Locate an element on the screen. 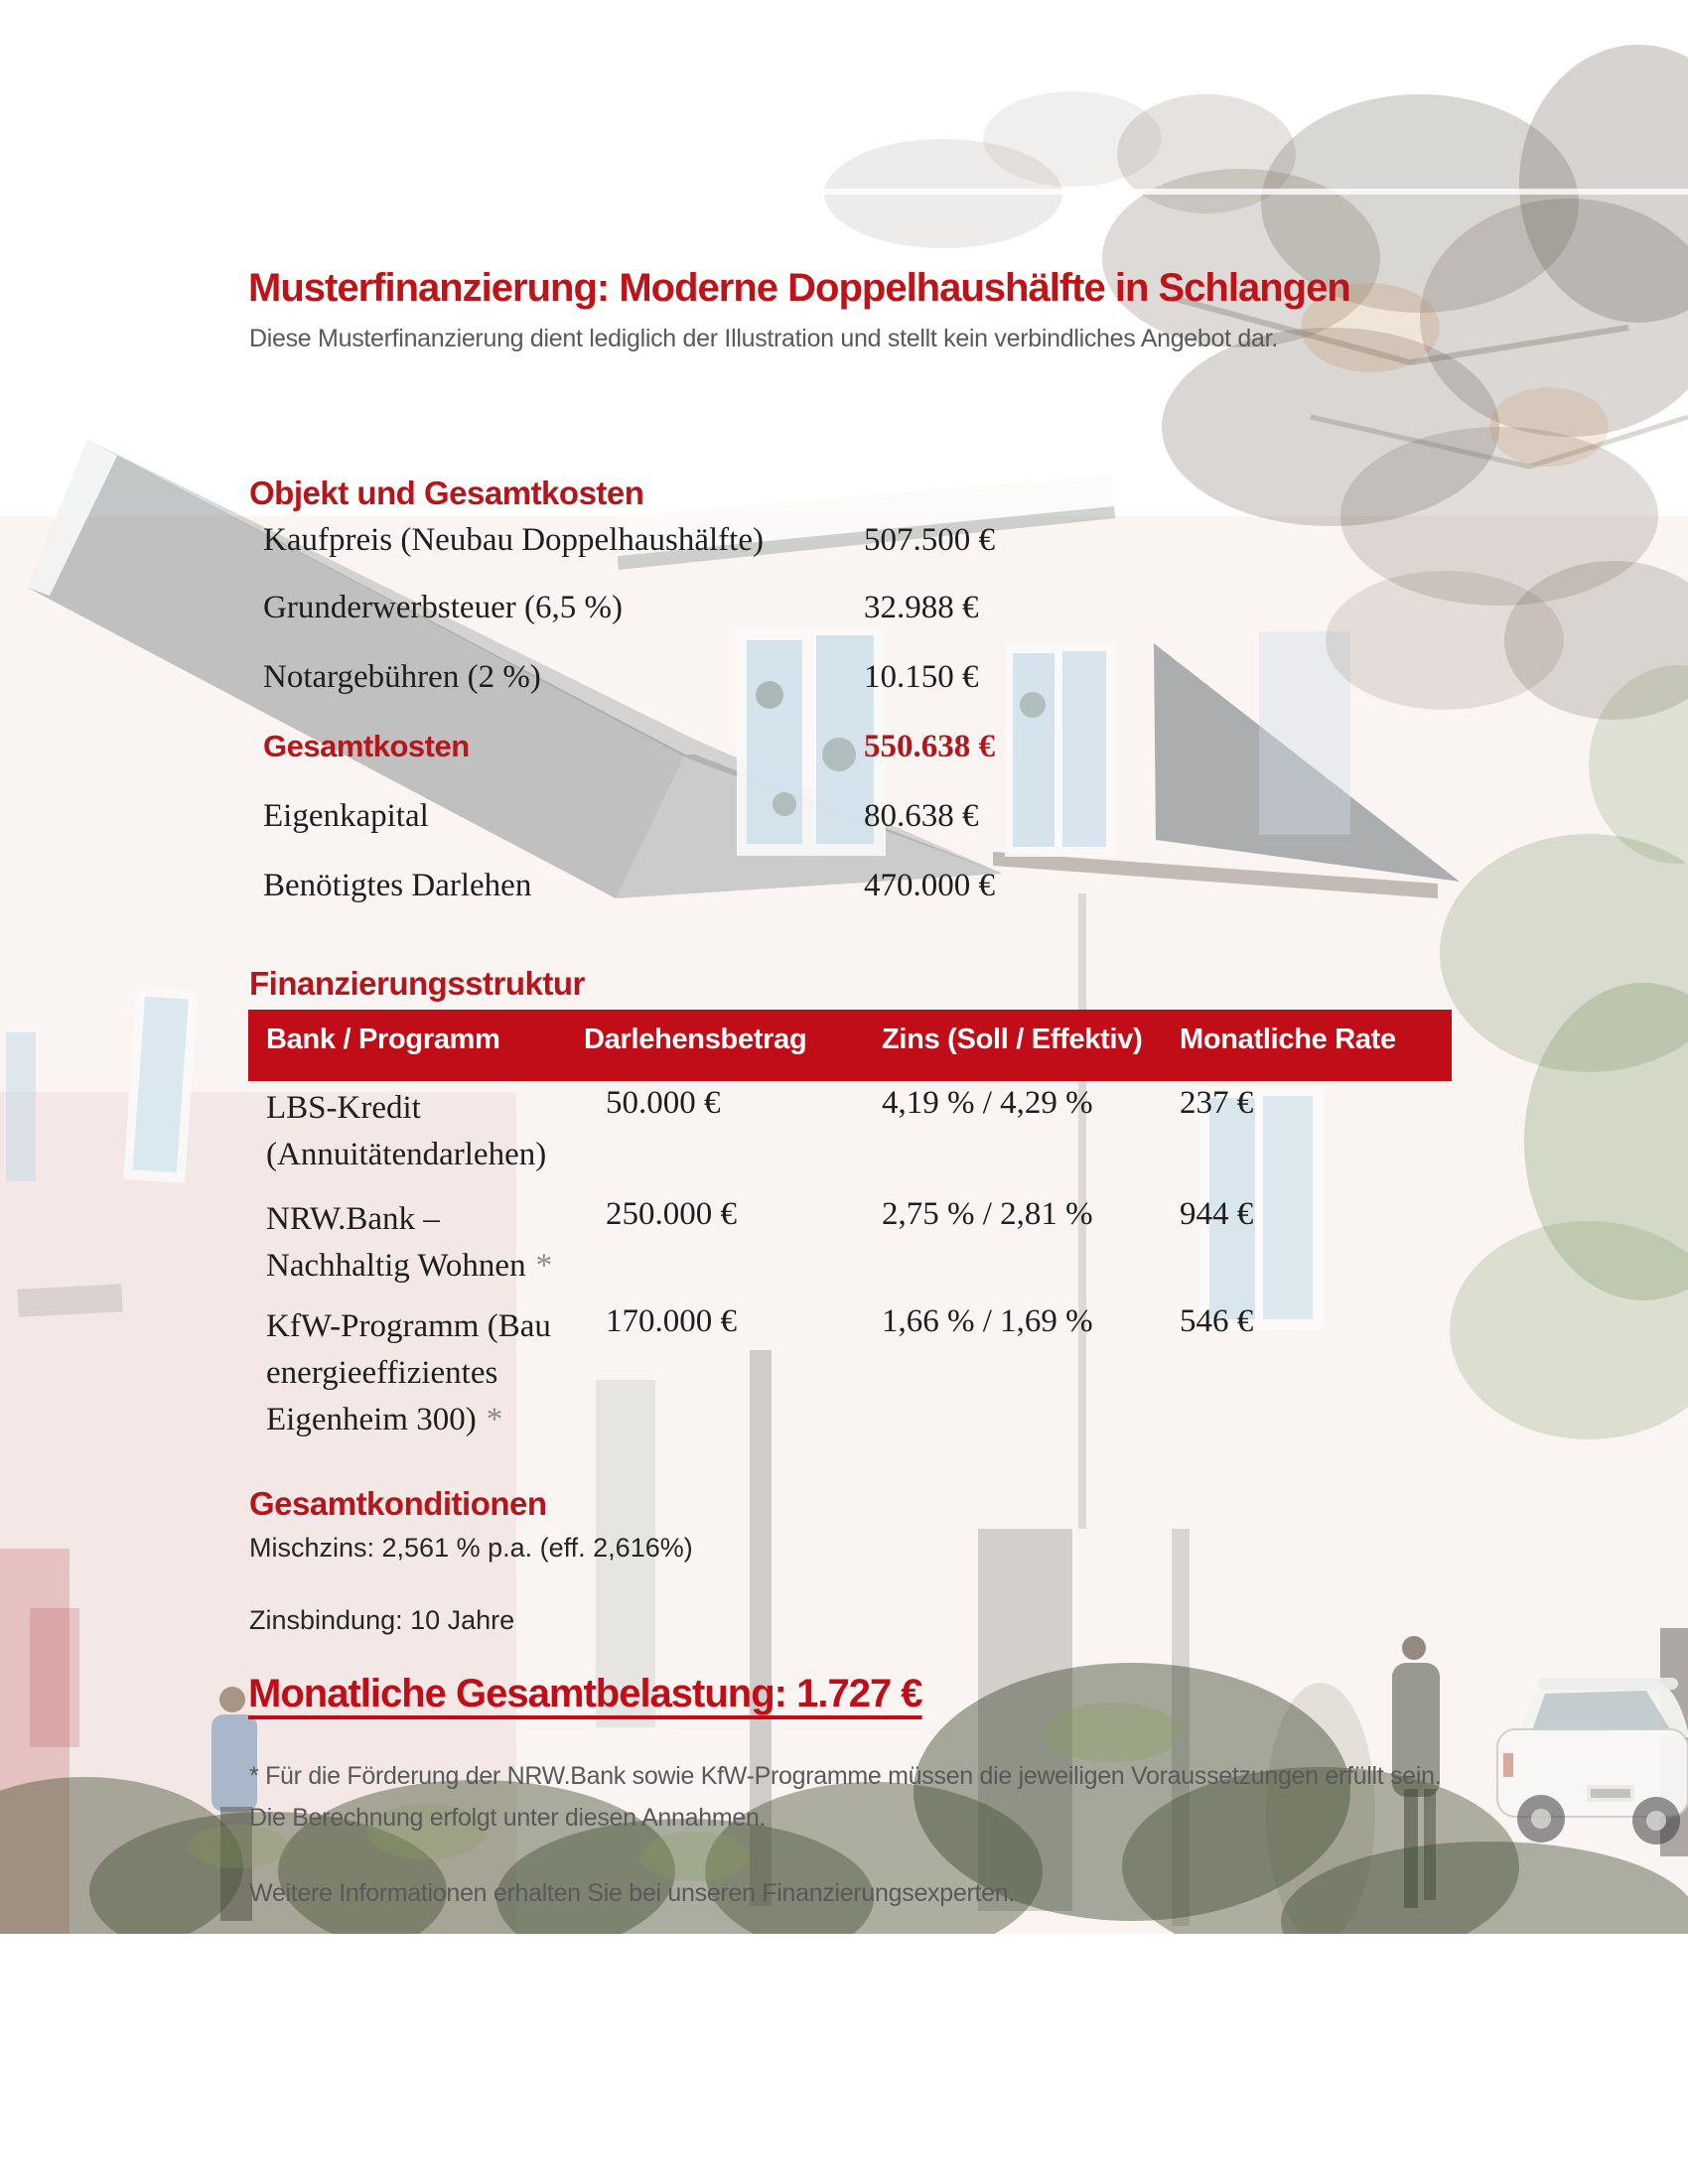 The width and height of the screenshot is (1688, 2184). cost-value: 507.500 € is located at coordinates (929, 540).